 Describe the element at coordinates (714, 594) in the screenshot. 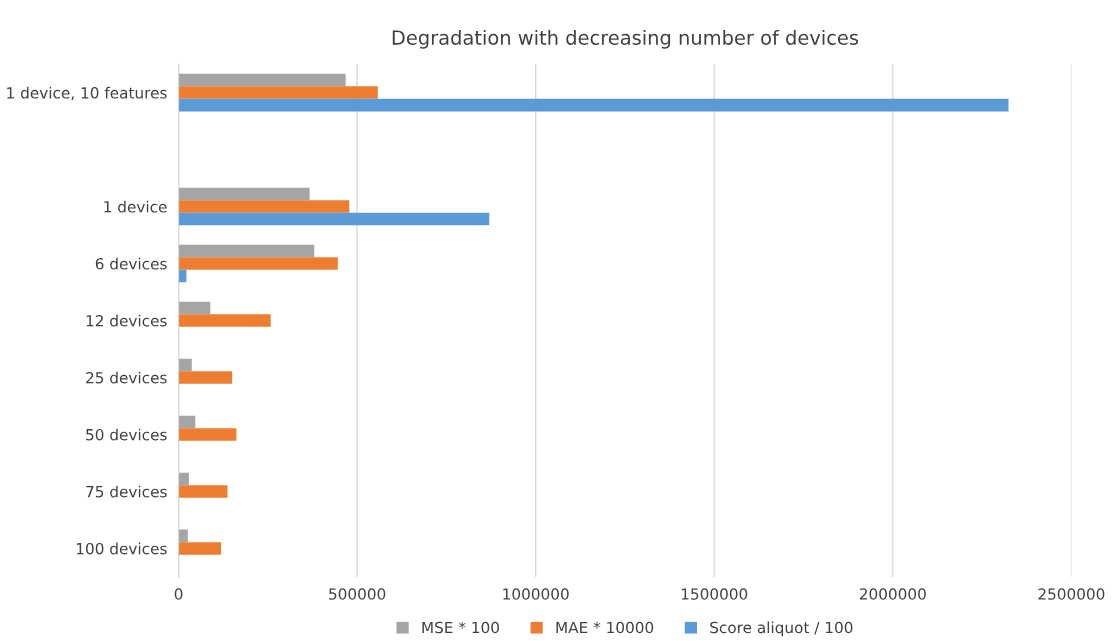

I see `x-tick-label: 1500000` at that location.